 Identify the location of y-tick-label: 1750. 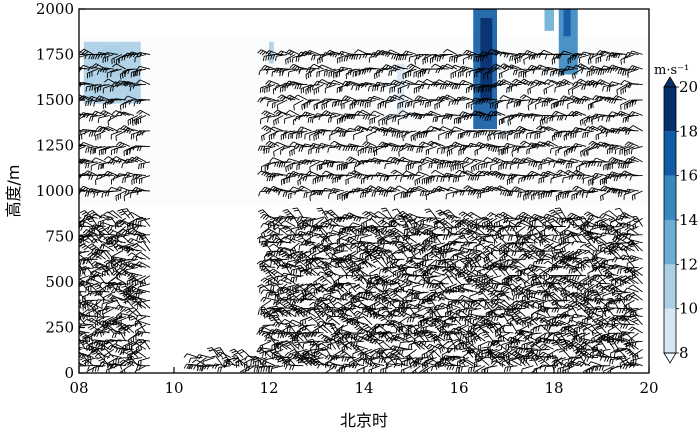
(55, 55).